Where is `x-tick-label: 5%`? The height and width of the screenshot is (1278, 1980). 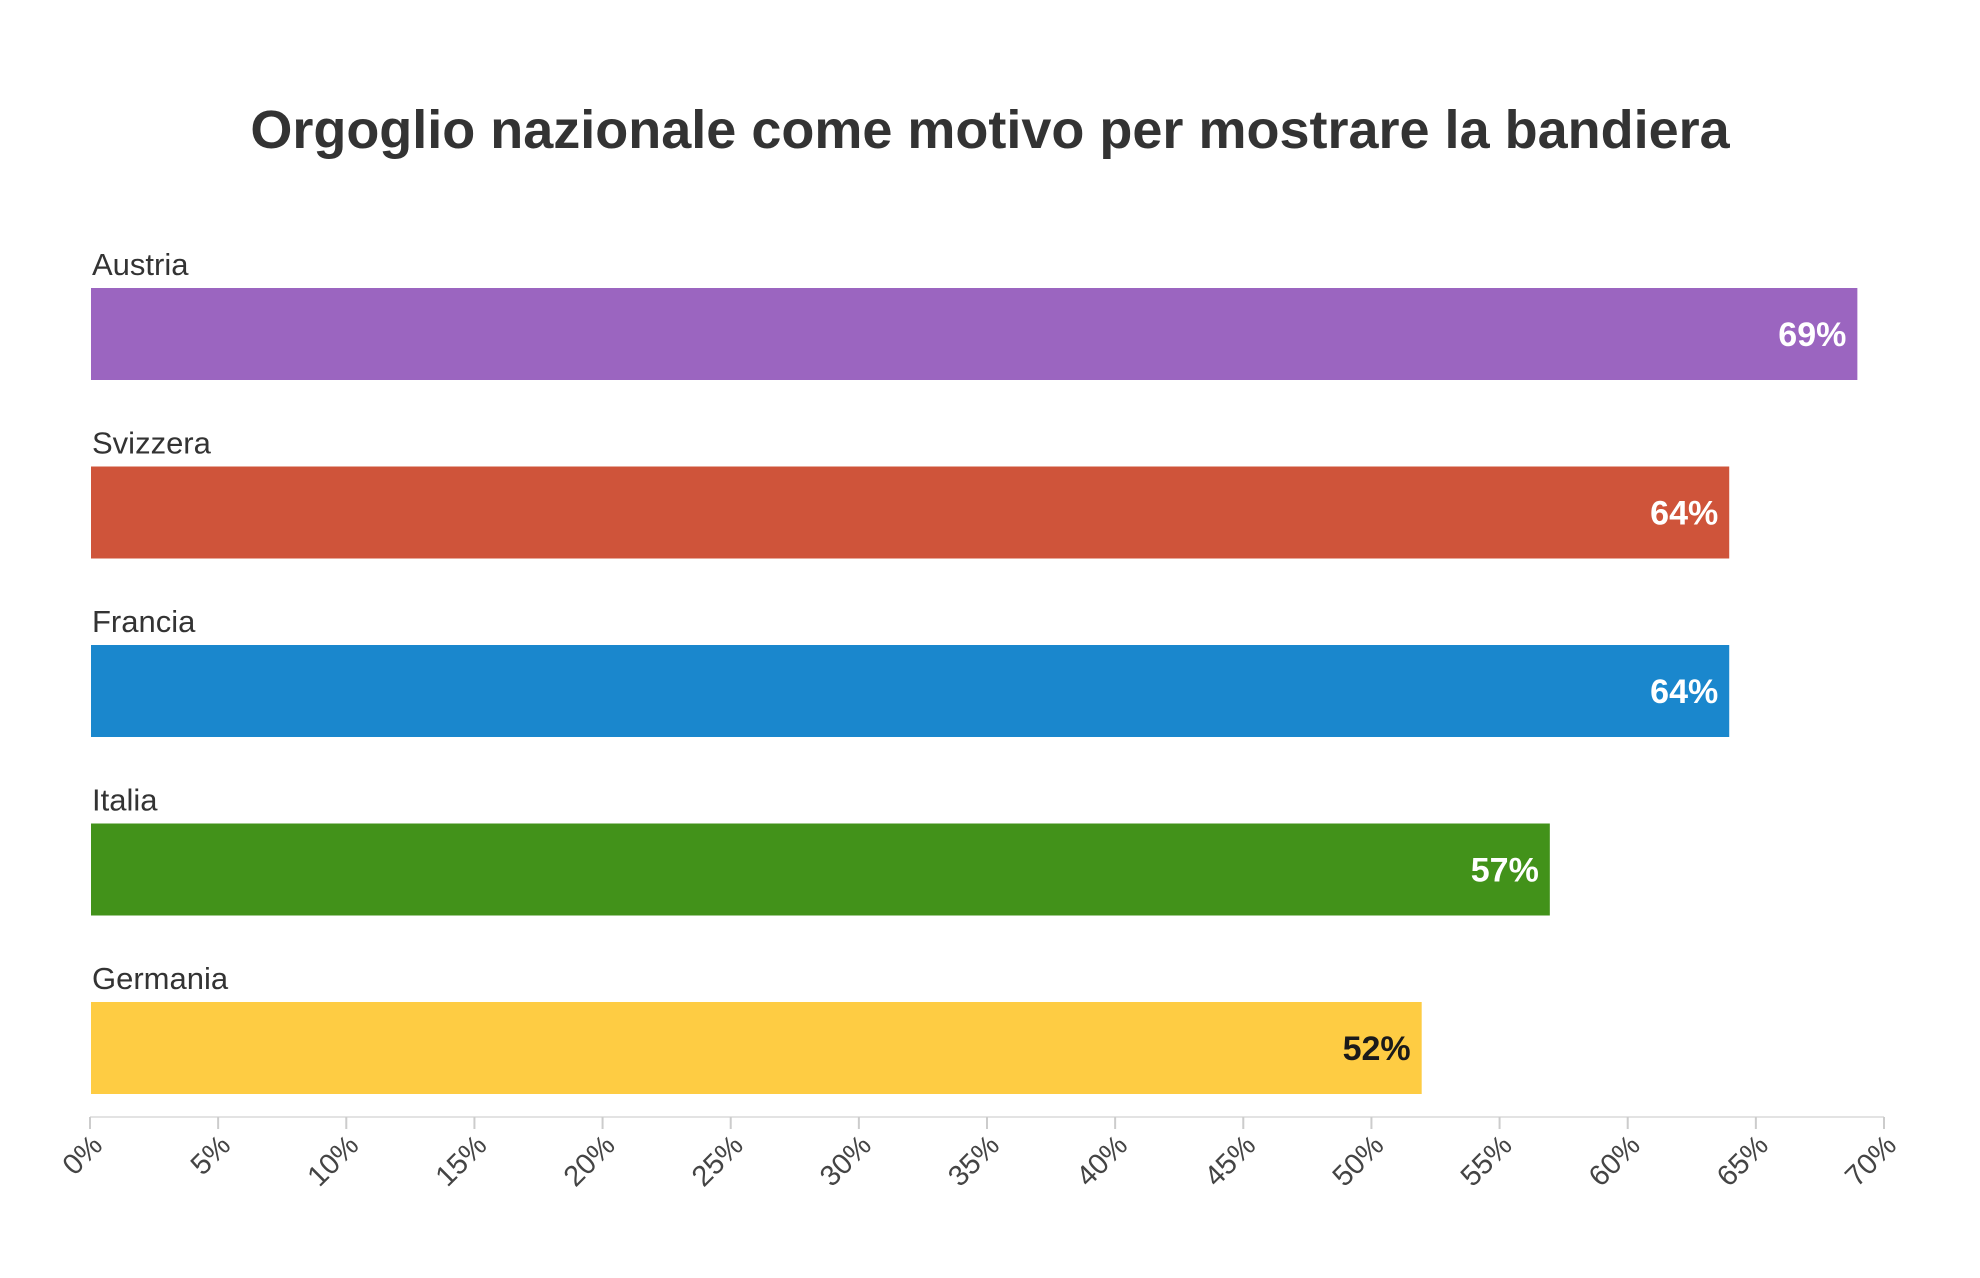
x-tick-label: 5% is located at coordinates (211, 1155).